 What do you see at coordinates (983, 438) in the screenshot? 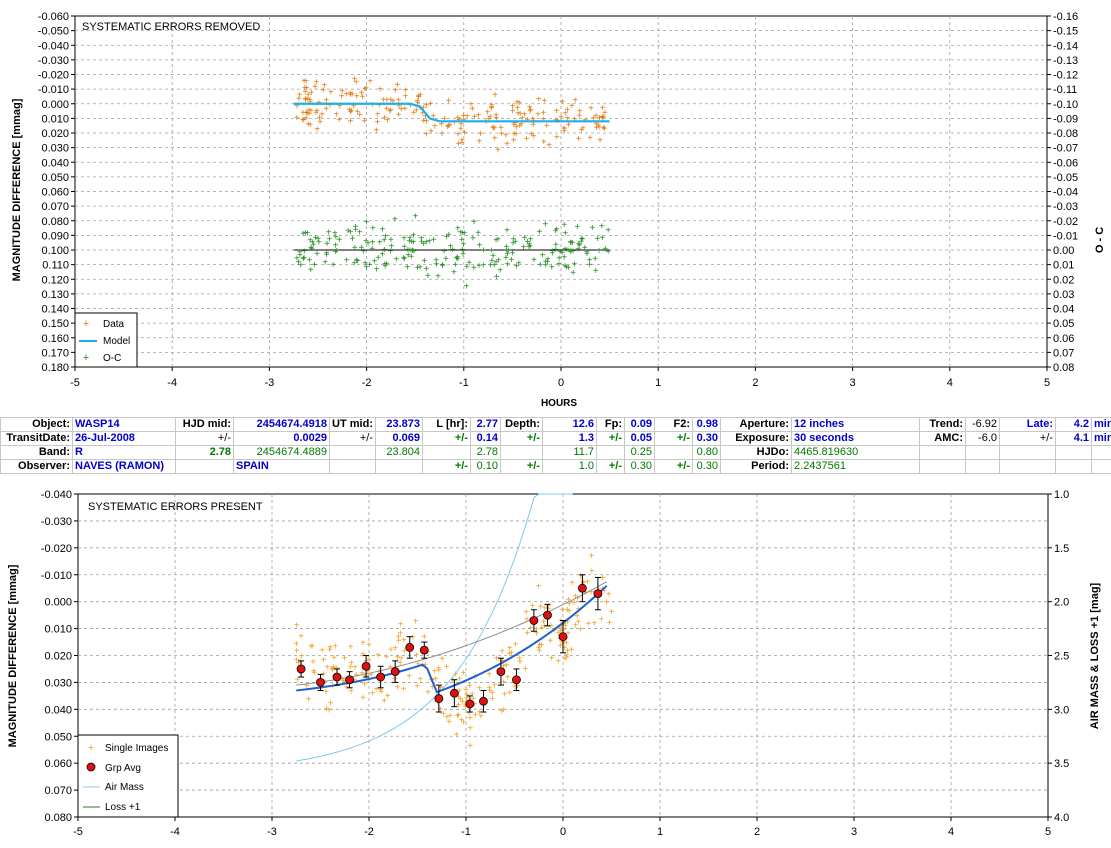
I see `amc-value: -6.0` at bounding box center [983, 438].